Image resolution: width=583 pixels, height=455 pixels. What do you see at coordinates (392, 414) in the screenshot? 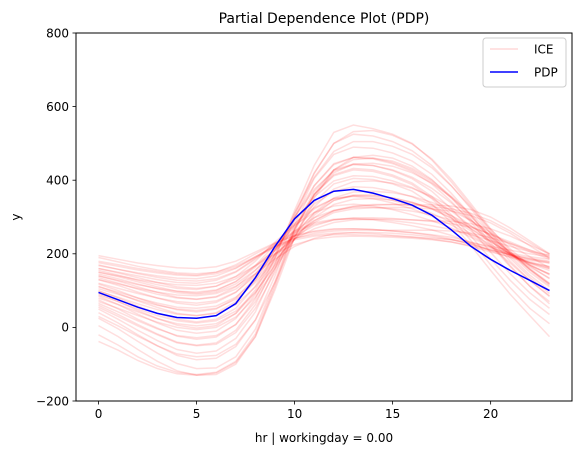
I see `x-tick-label-15: 15` at bounding box center [392, 414].